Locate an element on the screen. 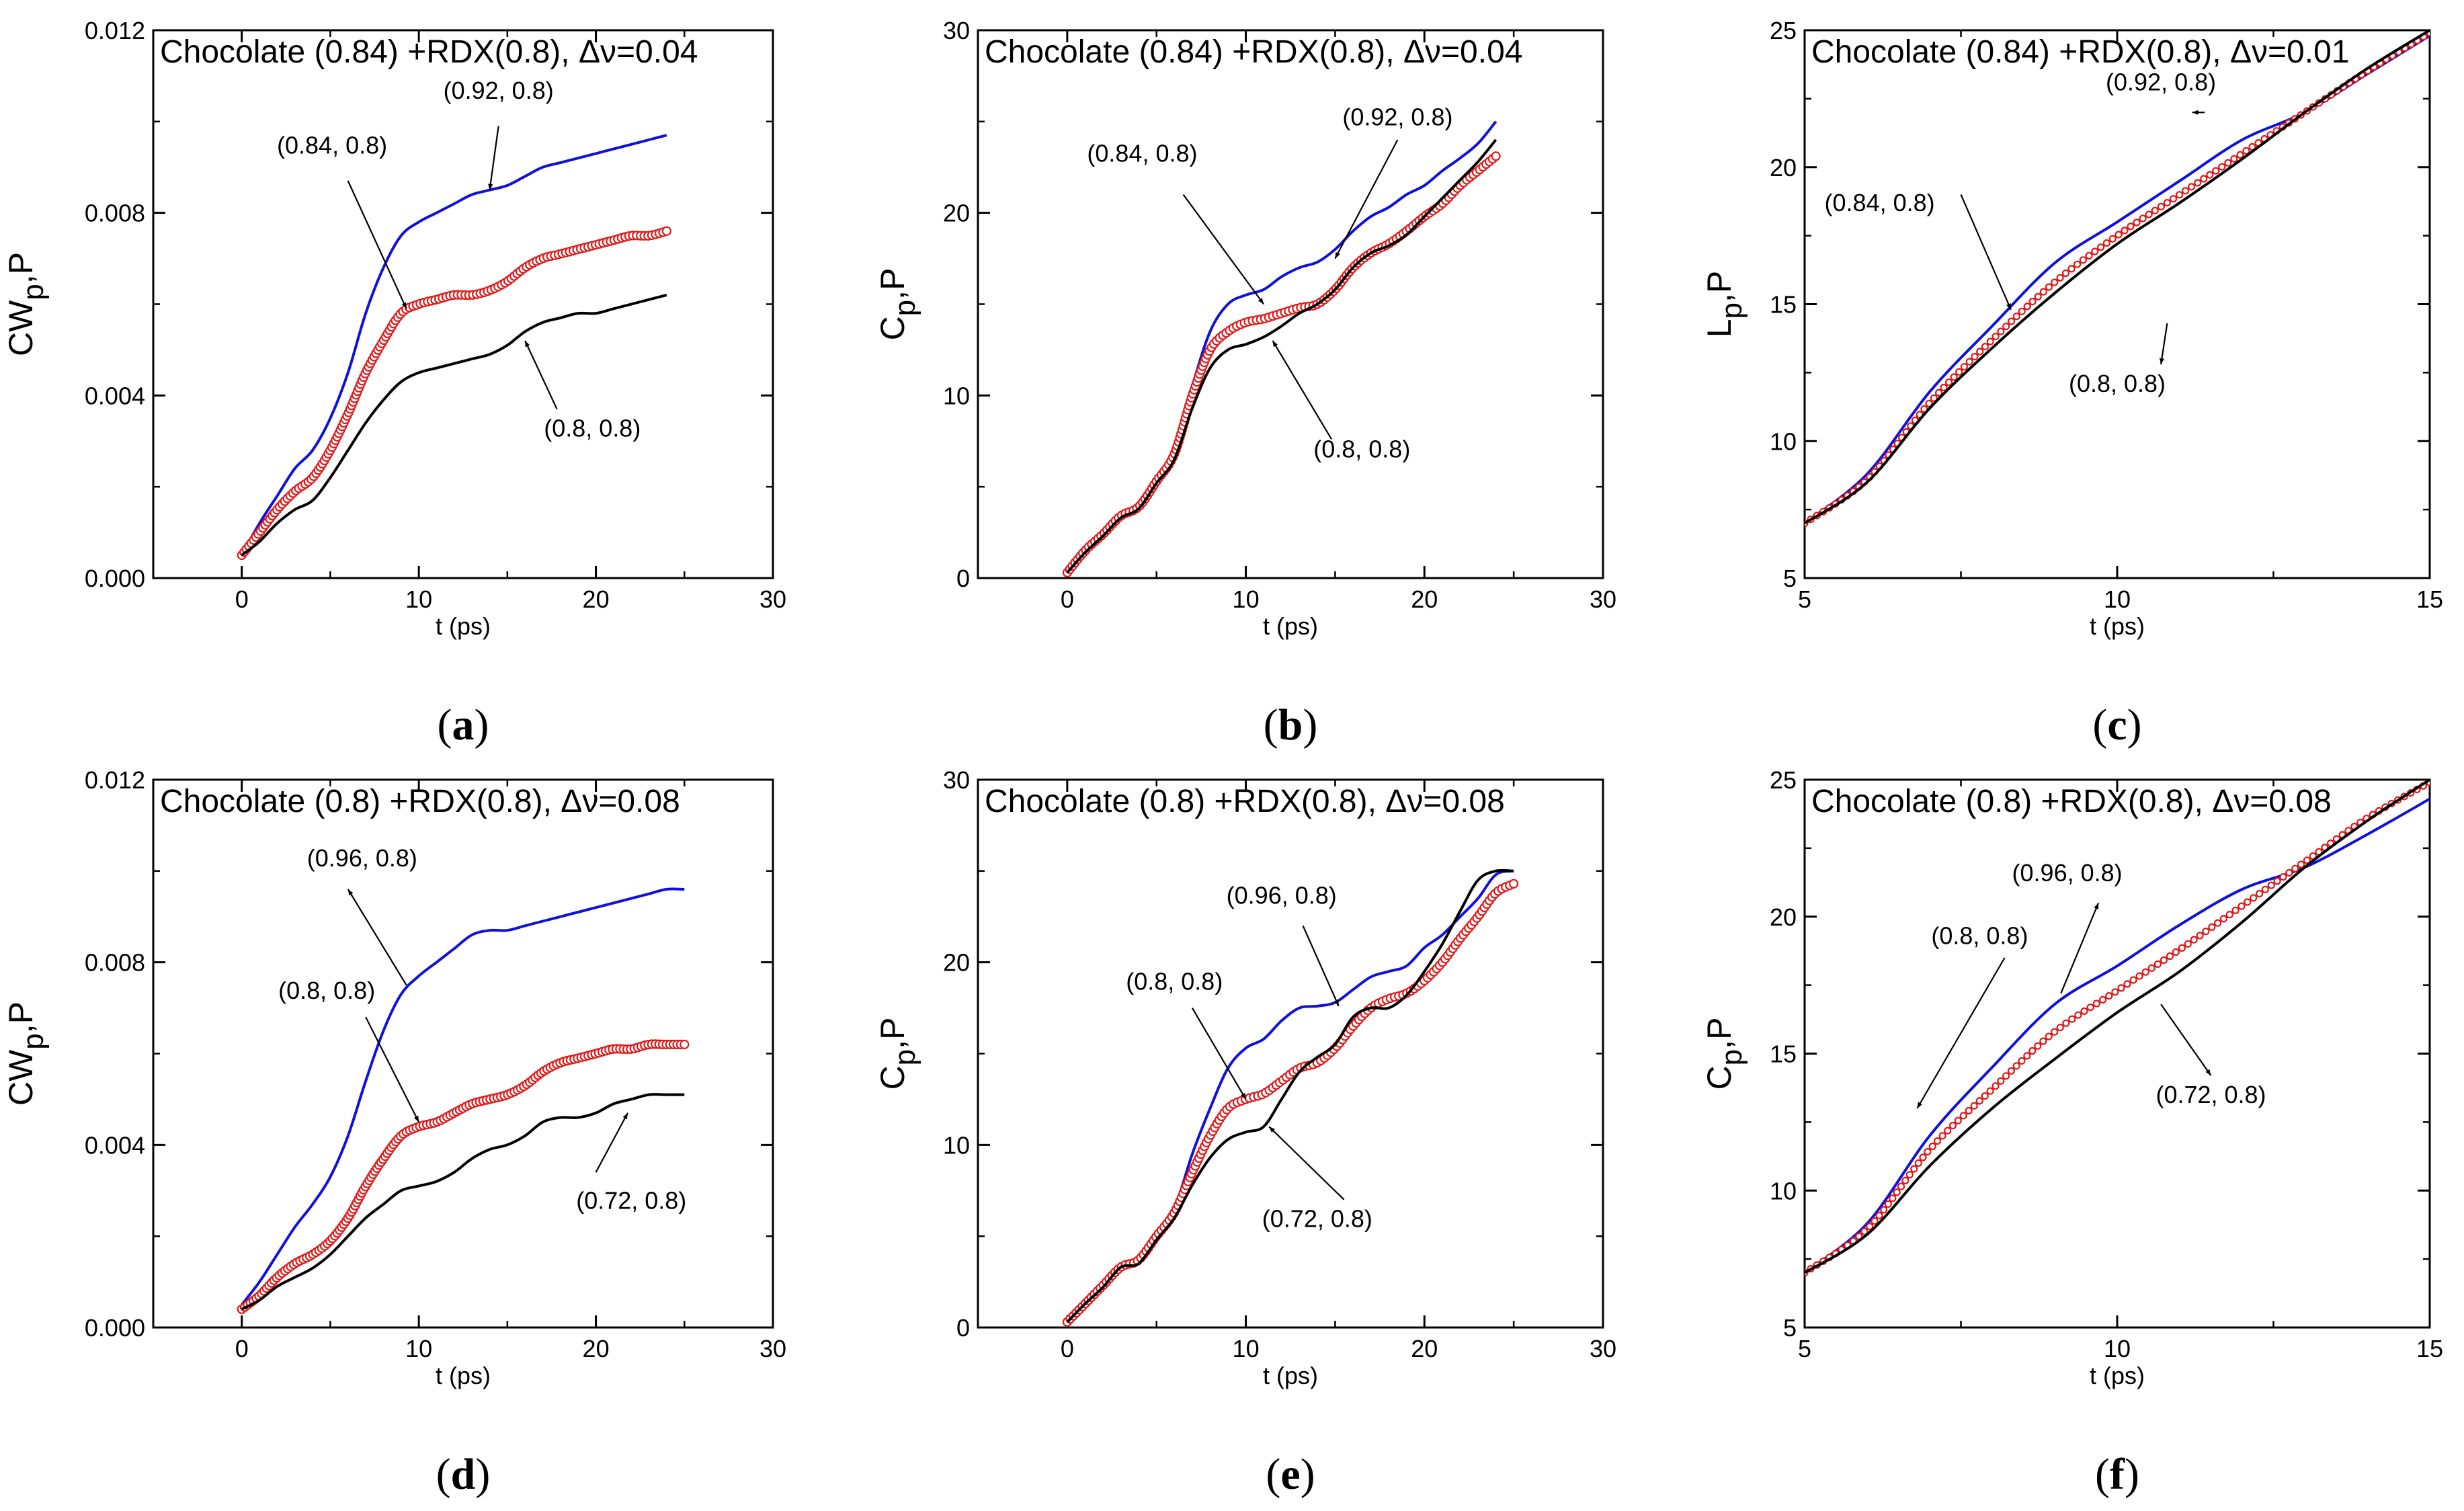 This screenshot has height=1511, width=2464. panel-title: Chocolate (0.8) +RDX(0.8), Δν=0.08 is located at coordinates (1245, 801).